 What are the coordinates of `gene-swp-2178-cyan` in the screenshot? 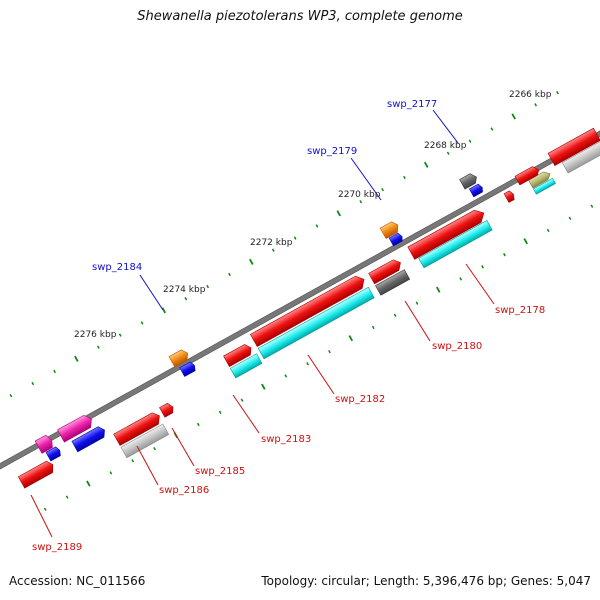 It's located at (455, 244).